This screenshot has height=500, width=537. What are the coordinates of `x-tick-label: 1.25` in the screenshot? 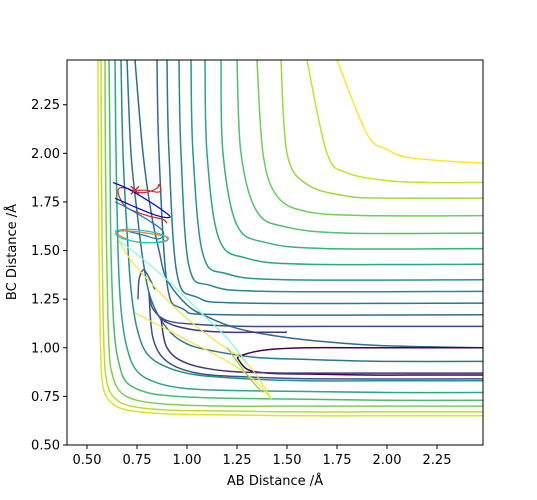 It's located at (237, 460).